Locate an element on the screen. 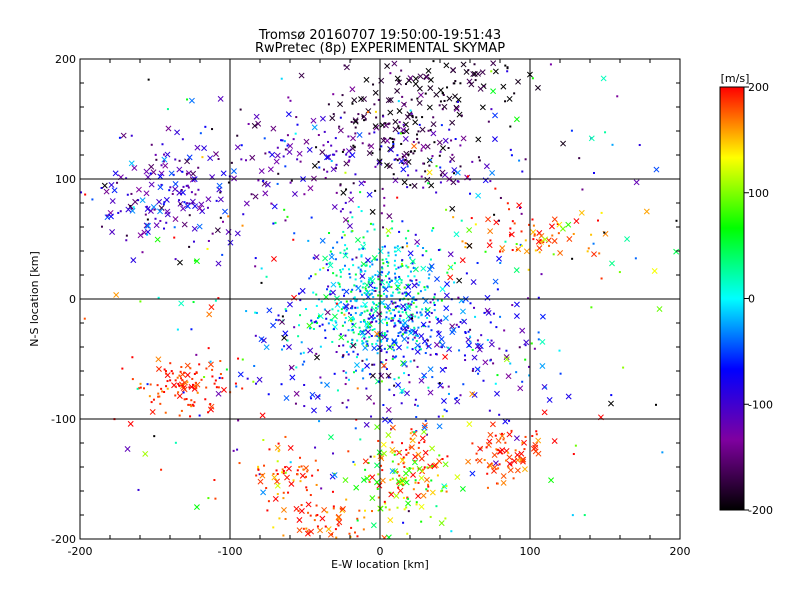 The height and width of the screenshot is (600, 800). colorbar-label: [m/s] is located at coordinates (735, 78).